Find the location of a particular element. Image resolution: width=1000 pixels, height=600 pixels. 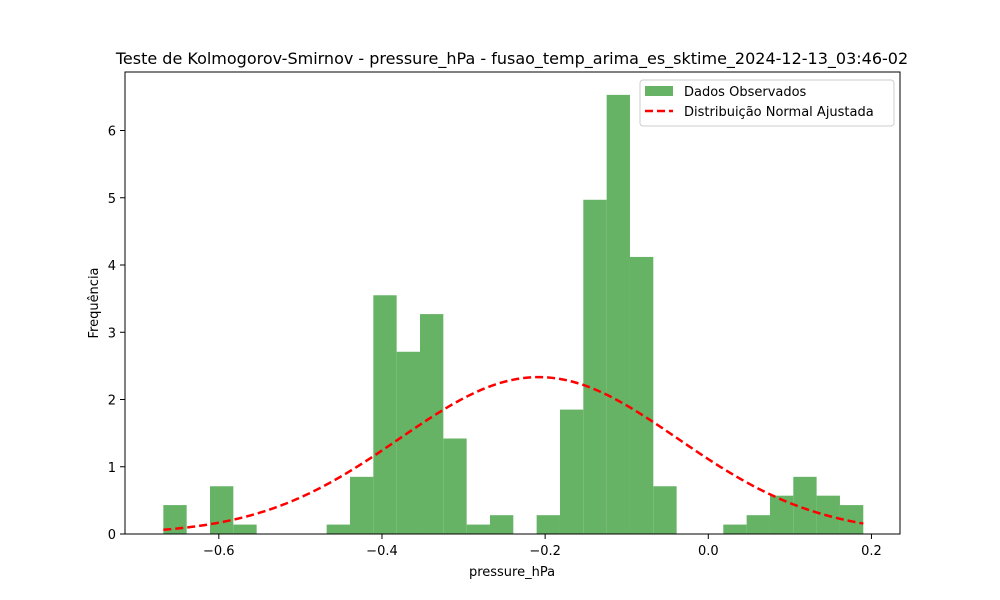

y-tick-label: 1 is located at coordinates (112, 468).